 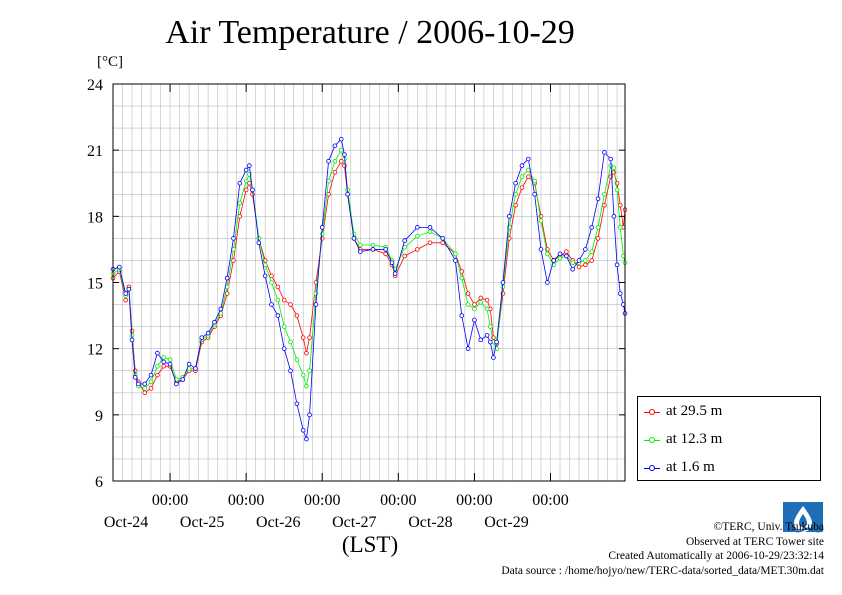 I want to click on observed-text: Observed at TERC Tower site, so click(x=754, y=541).